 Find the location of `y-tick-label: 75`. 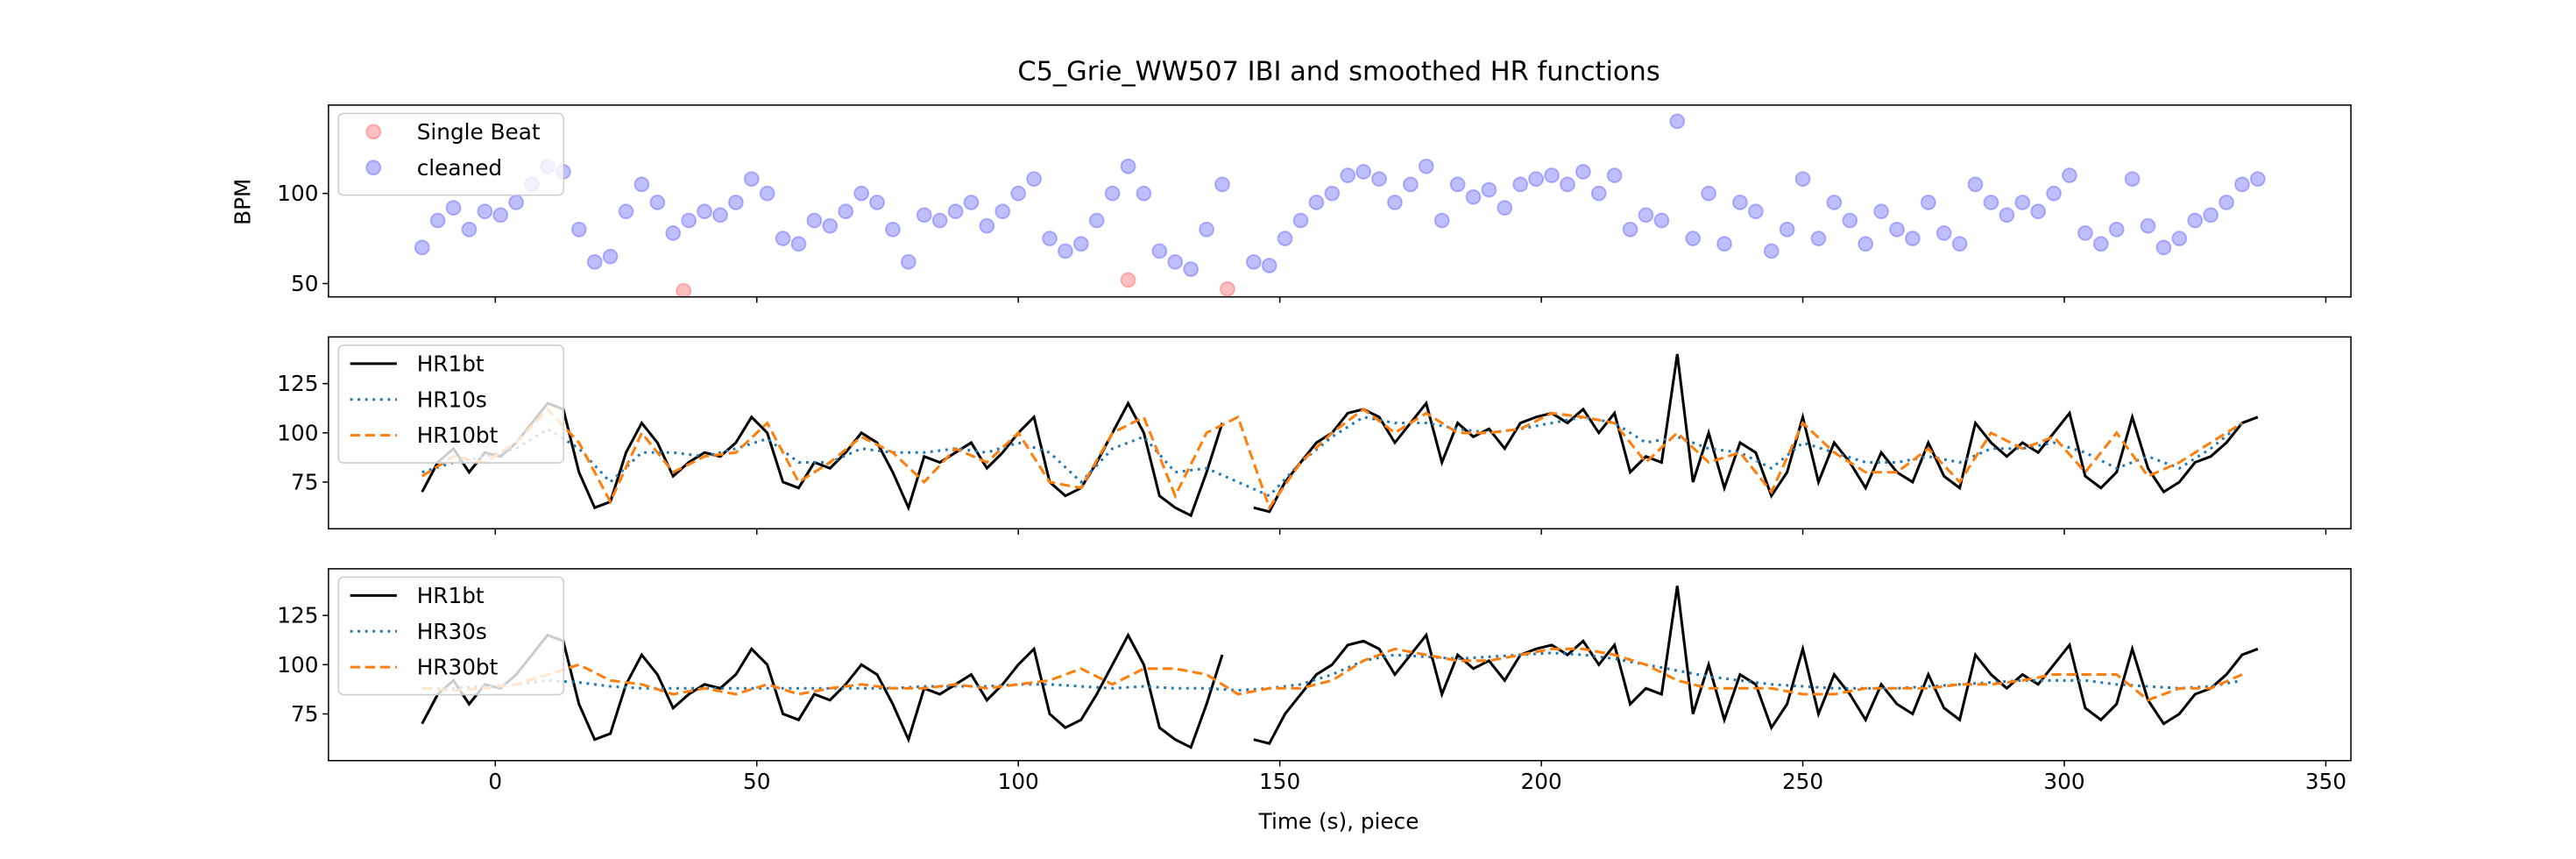

y-tick-label: 75 is located at coordinates (304, 714).